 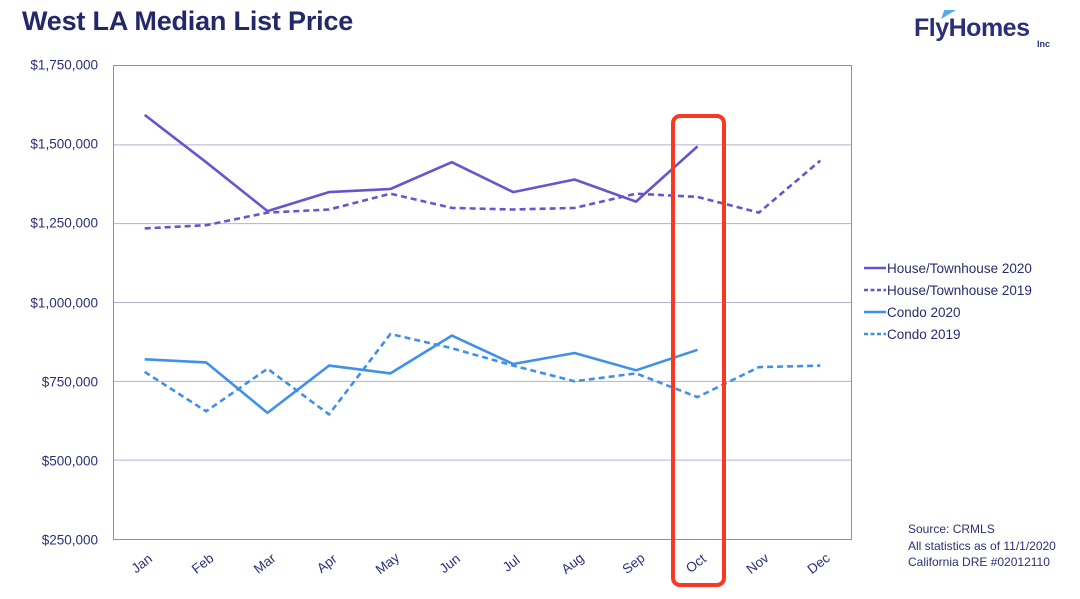 What do you see at coordinates (757, 563) in the screenshot?
I see `x-axis-label-nov: Nov` at bounding box center [757, 563].